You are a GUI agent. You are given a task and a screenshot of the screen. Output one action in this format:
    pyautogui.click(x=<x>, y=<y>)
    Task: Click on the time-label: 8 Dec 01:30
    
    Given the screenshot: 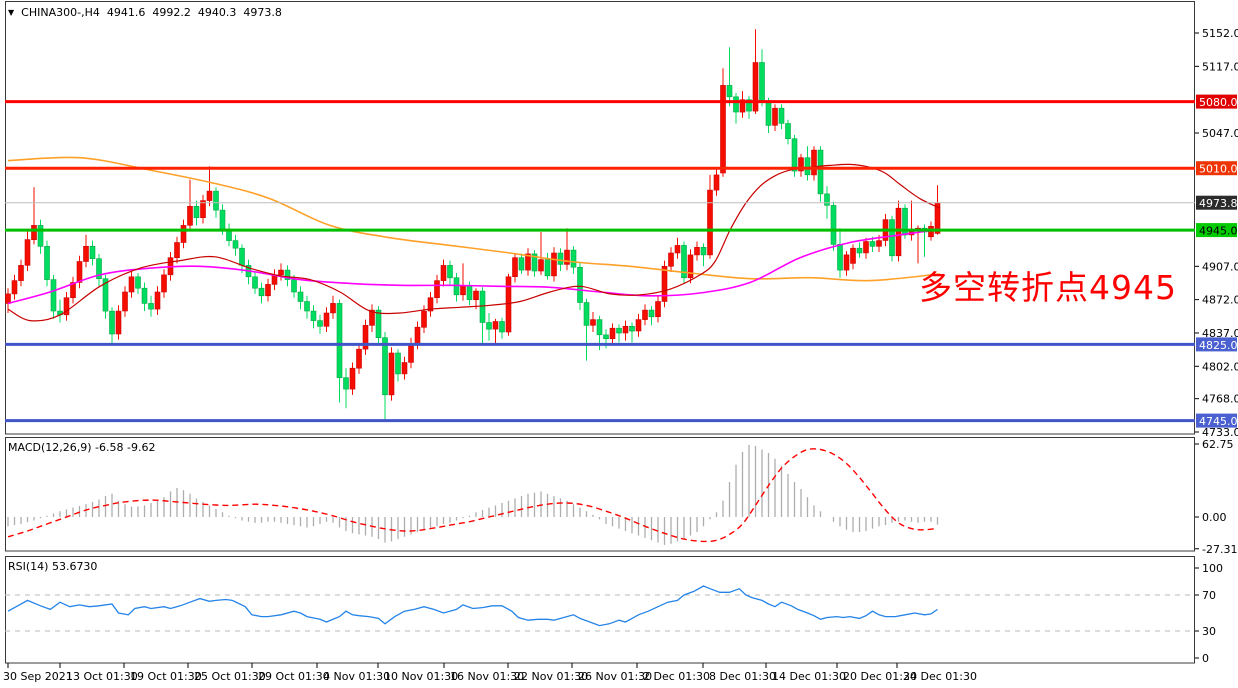 What is the action you would take?
    pyautogui.click(x=742, y=676)
    